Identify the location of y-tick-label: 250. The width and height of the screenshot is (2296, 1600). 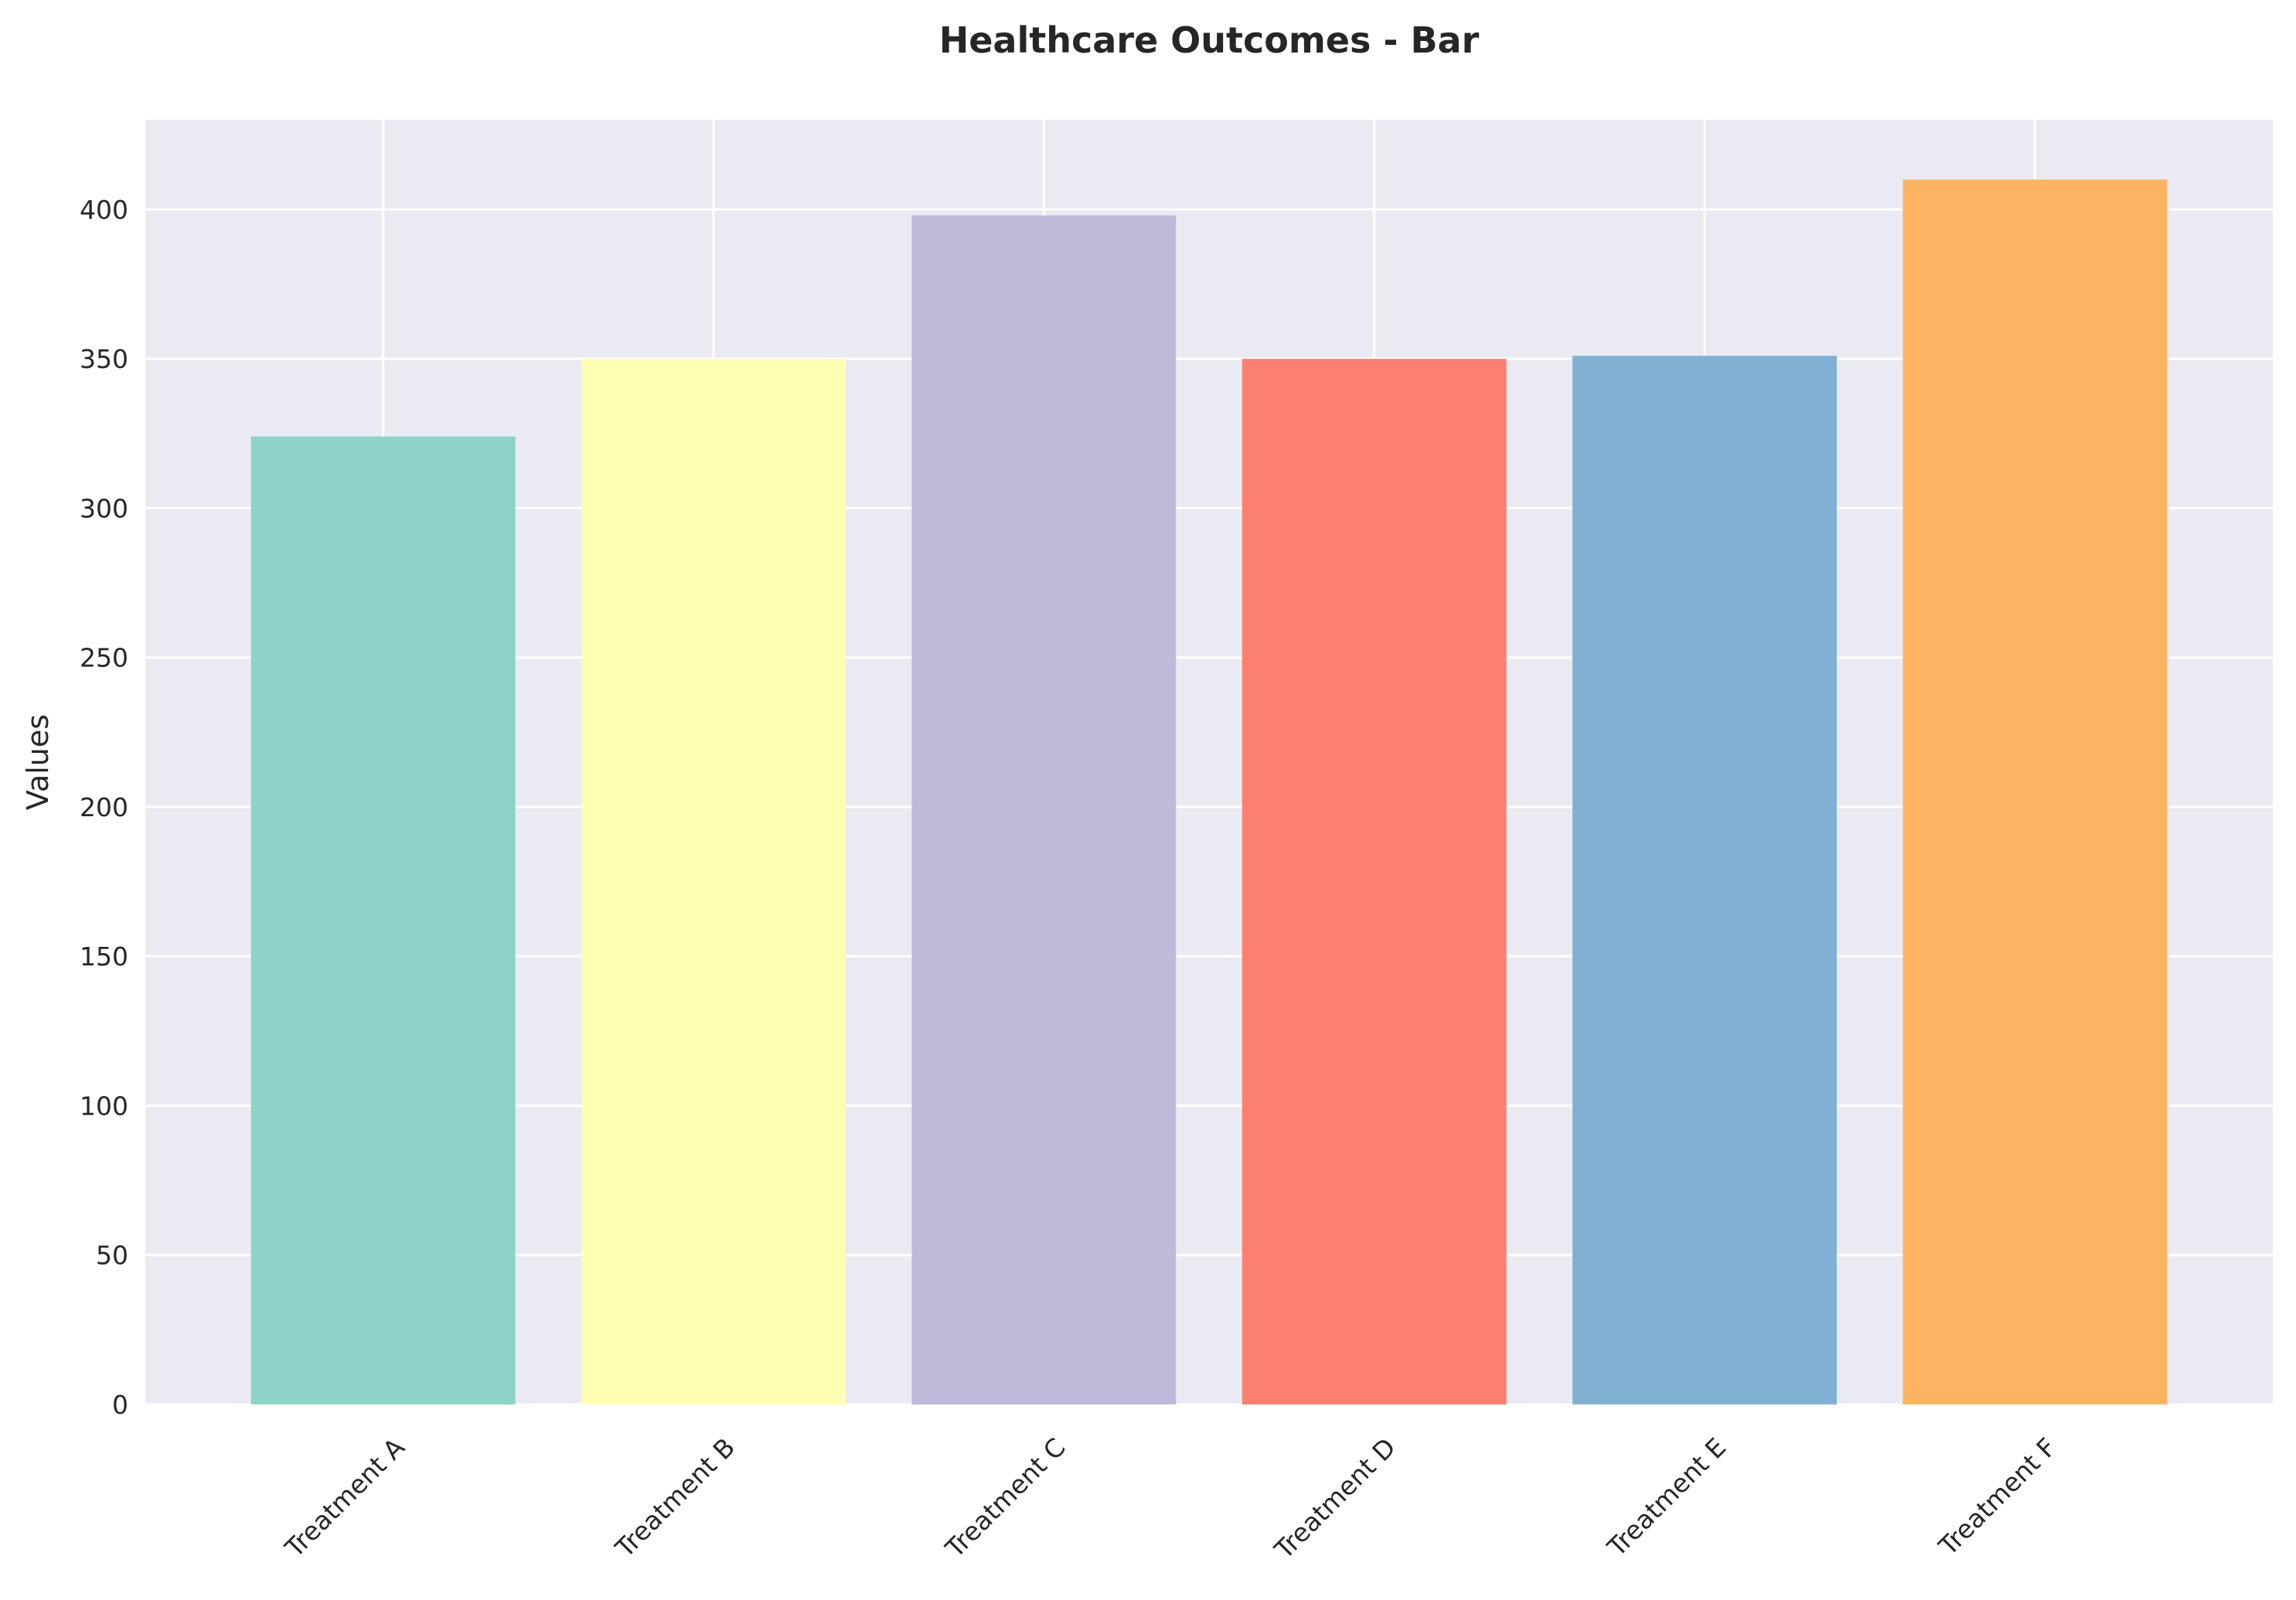
(104, 658).